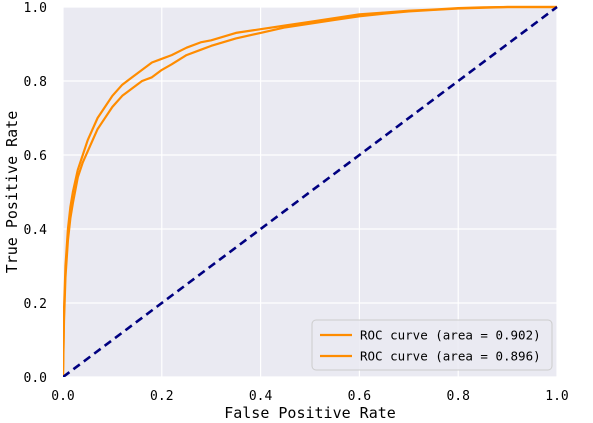 The width and height of the screenshot is (593, 423). What do you see at coordinates (35, 378) in the screenshot?
I see `y-tick-label: 0.0` at bounding box center [35, 378].